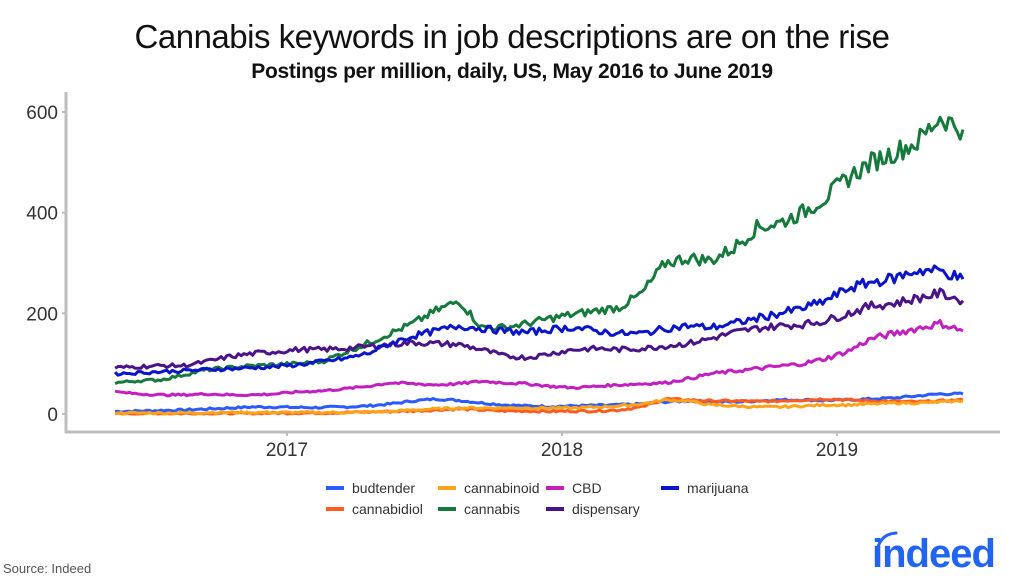  I want to click on legend-item-cannabinoid: cannabinoid, so click(489, 488).